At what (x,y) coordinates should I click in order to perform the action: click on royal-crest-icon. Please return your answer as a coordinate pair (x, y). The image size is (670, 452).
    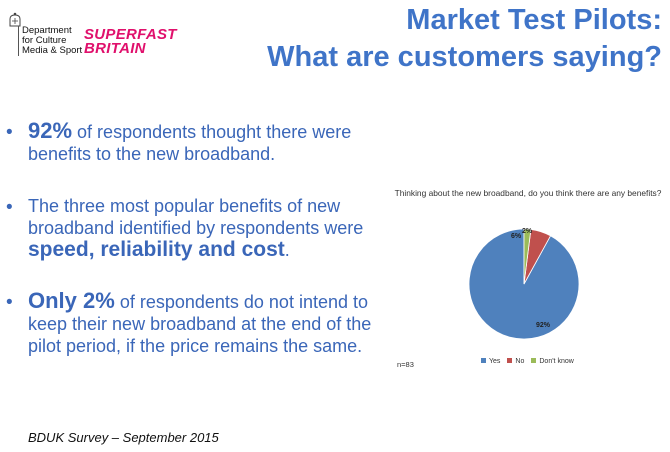
    Looking at the image, I should click on (15, 19).